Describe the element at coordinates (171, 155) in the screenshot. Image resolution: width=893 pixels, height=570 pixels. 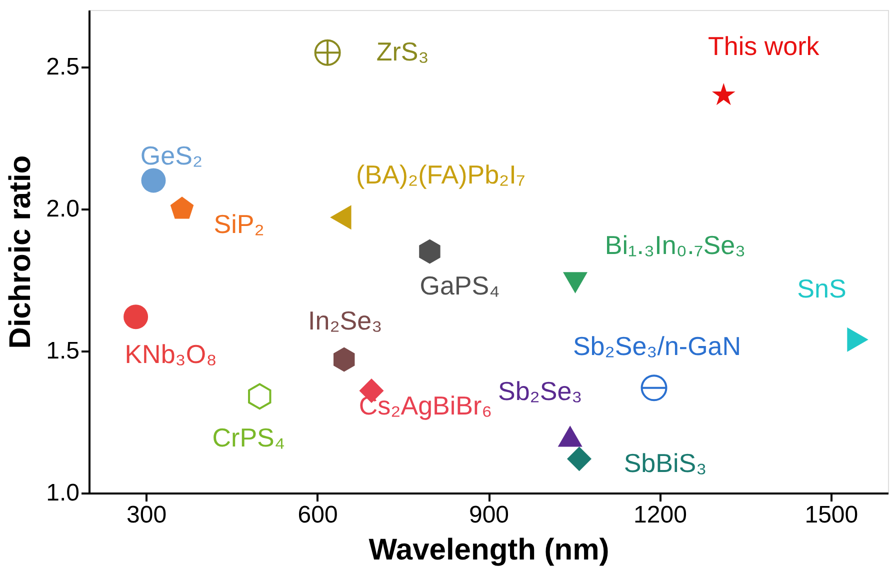
I see `series-label: GeS₂` at that location.